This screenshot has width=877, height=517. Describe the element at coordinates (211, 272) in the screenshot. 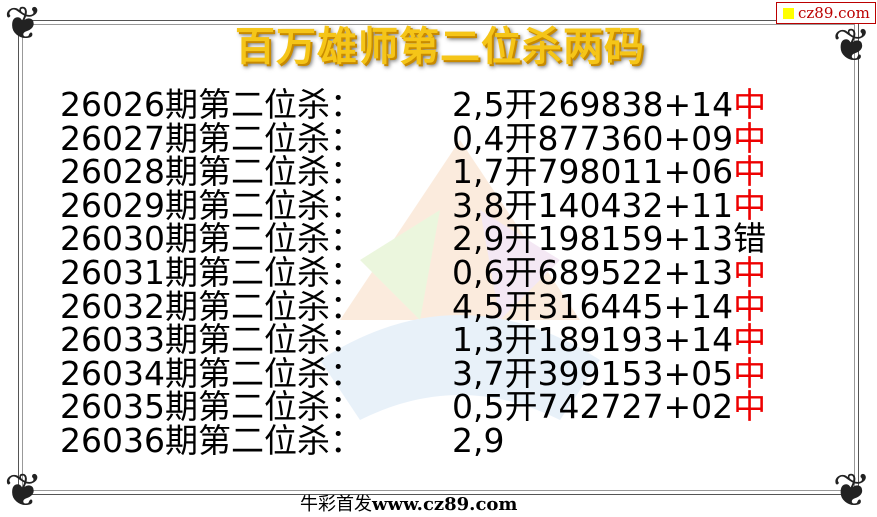

I see `period-label: 26031期第二位杀：` at that location.